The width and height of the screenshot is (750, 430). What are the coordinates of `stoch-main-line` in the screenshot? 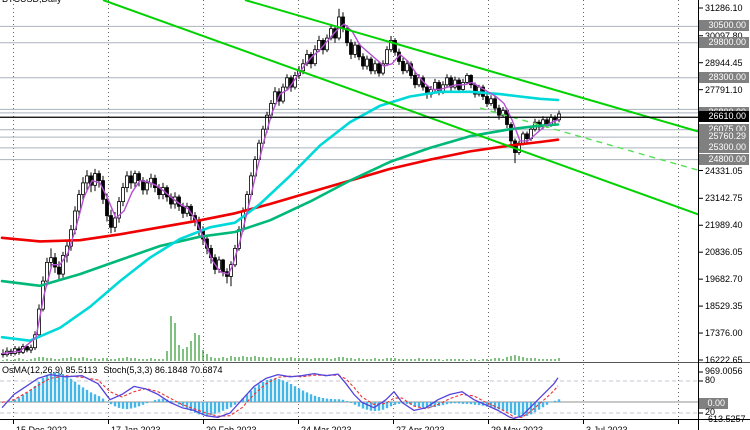 It's located at (280, 395).